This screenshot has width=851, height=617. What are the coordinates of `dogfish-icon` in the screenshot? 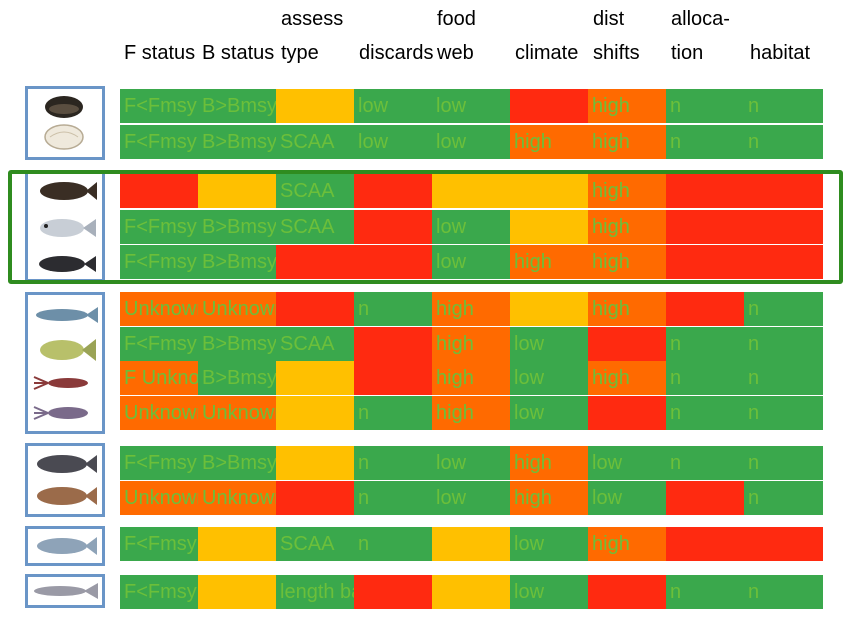 It's located at (66, 591).